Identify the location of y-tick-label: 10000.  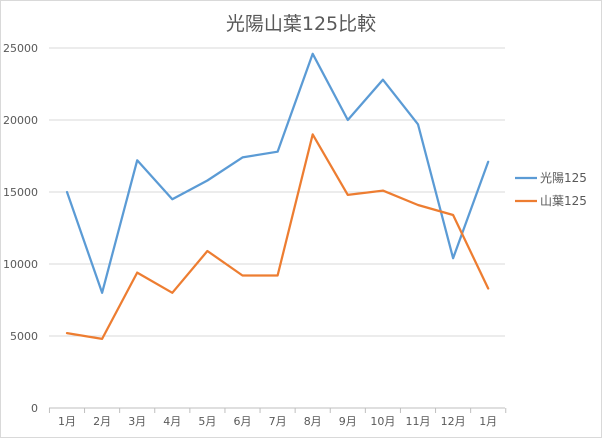
(20, 264).